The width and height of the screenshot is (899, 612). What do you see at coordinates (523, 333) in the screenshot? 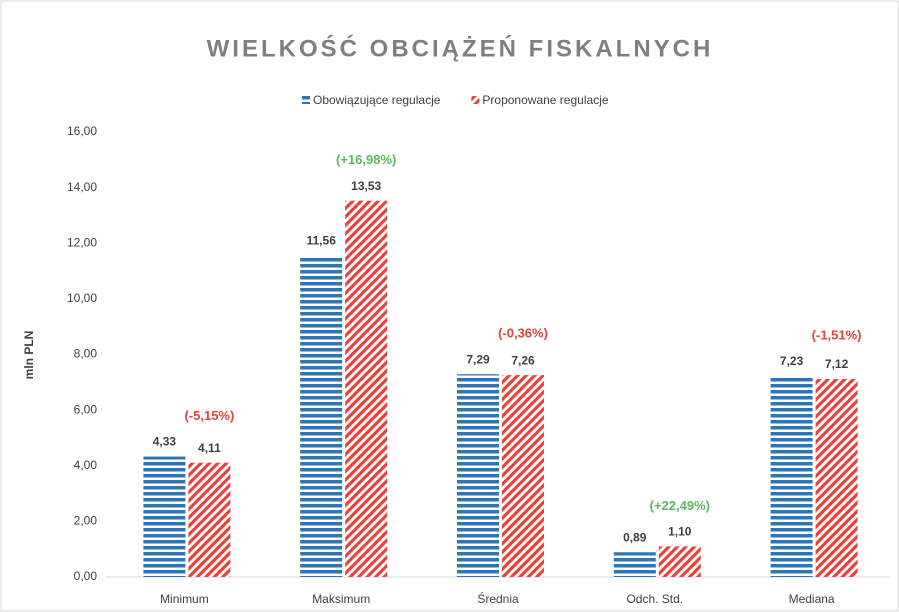
I see `annotation: (-0,36%)` at bounding box center [523, 333].